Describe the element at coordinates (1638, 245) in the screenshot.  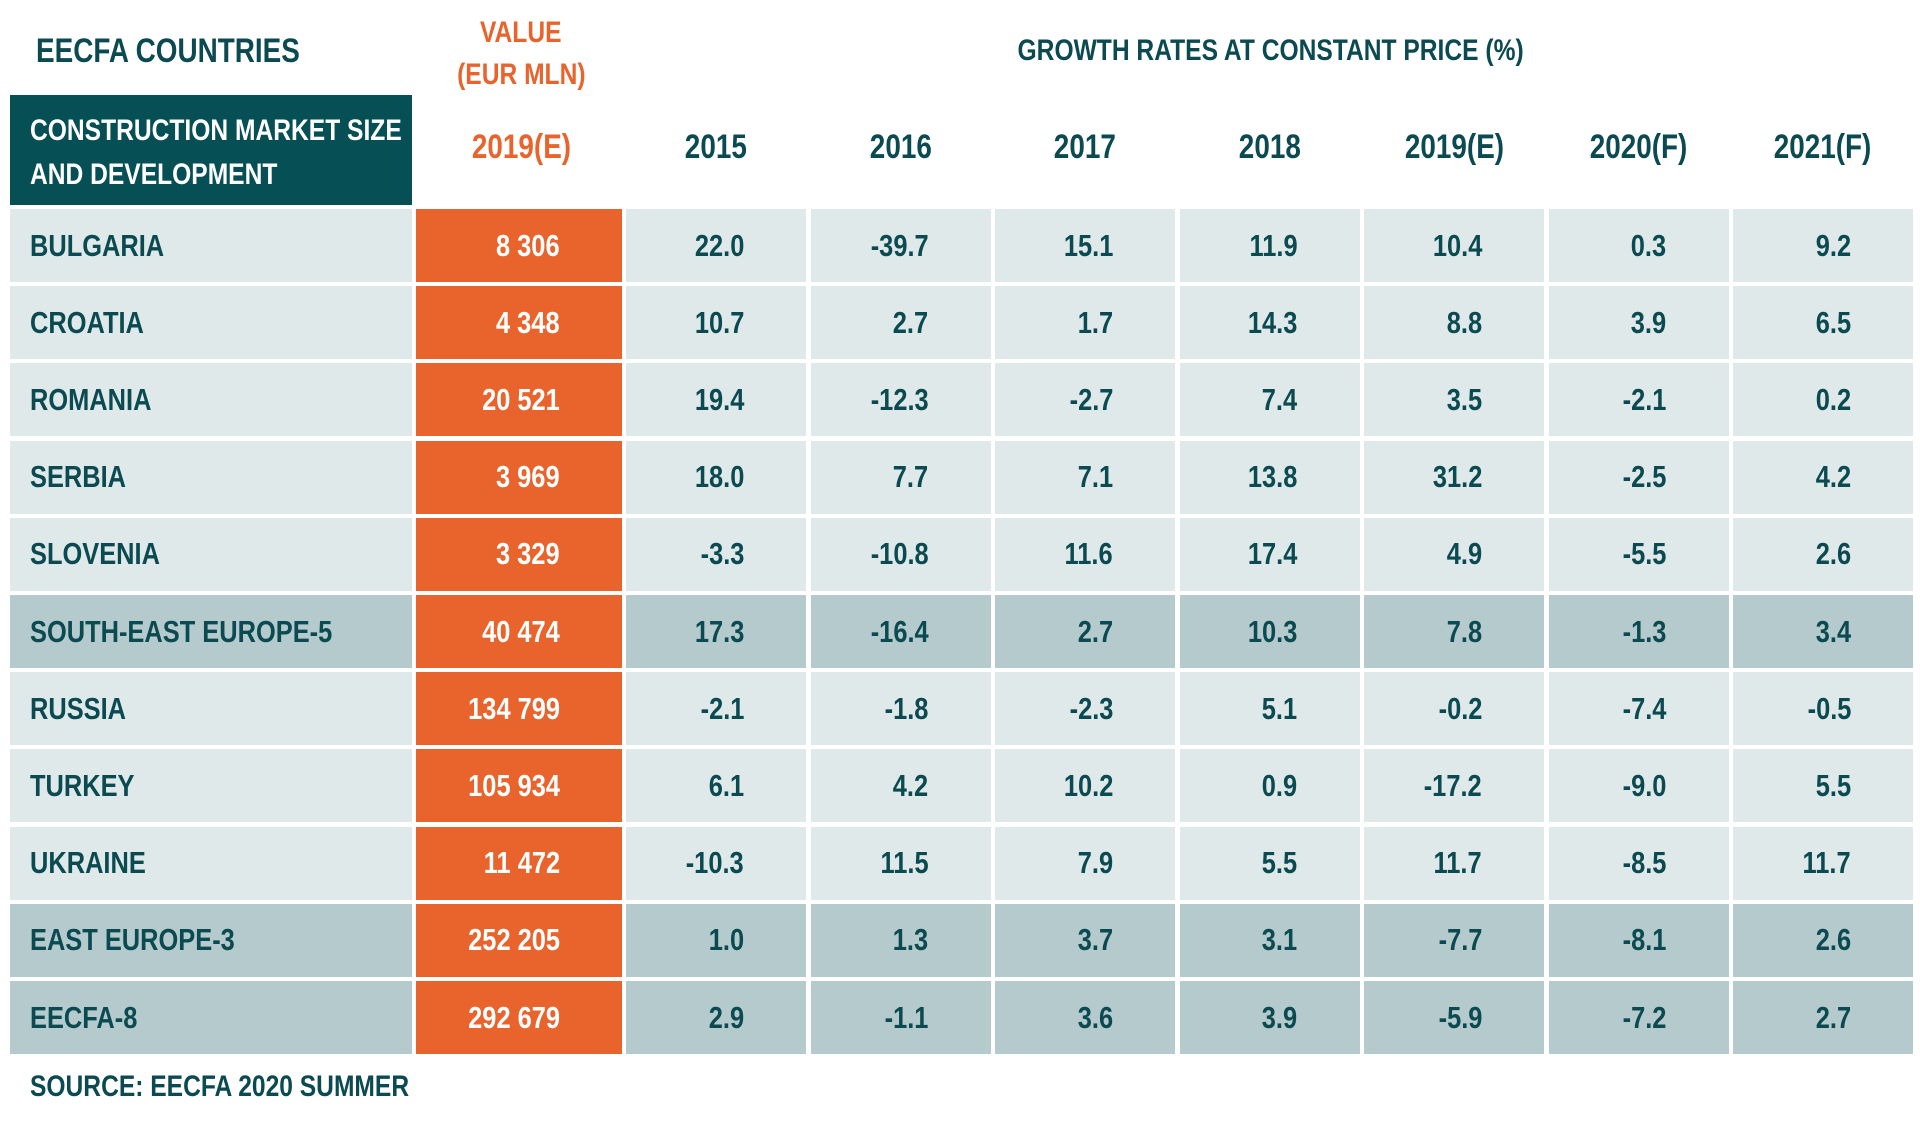
I see `growth-cell: 0.3` at that location.